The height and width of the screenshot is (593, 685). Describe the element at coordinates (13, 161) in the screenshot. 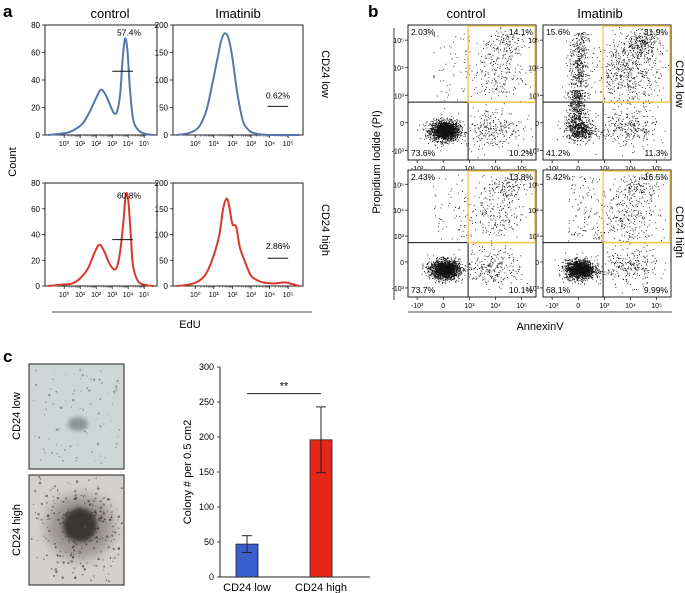

I see `panel-a-y-label: Count` at that location.